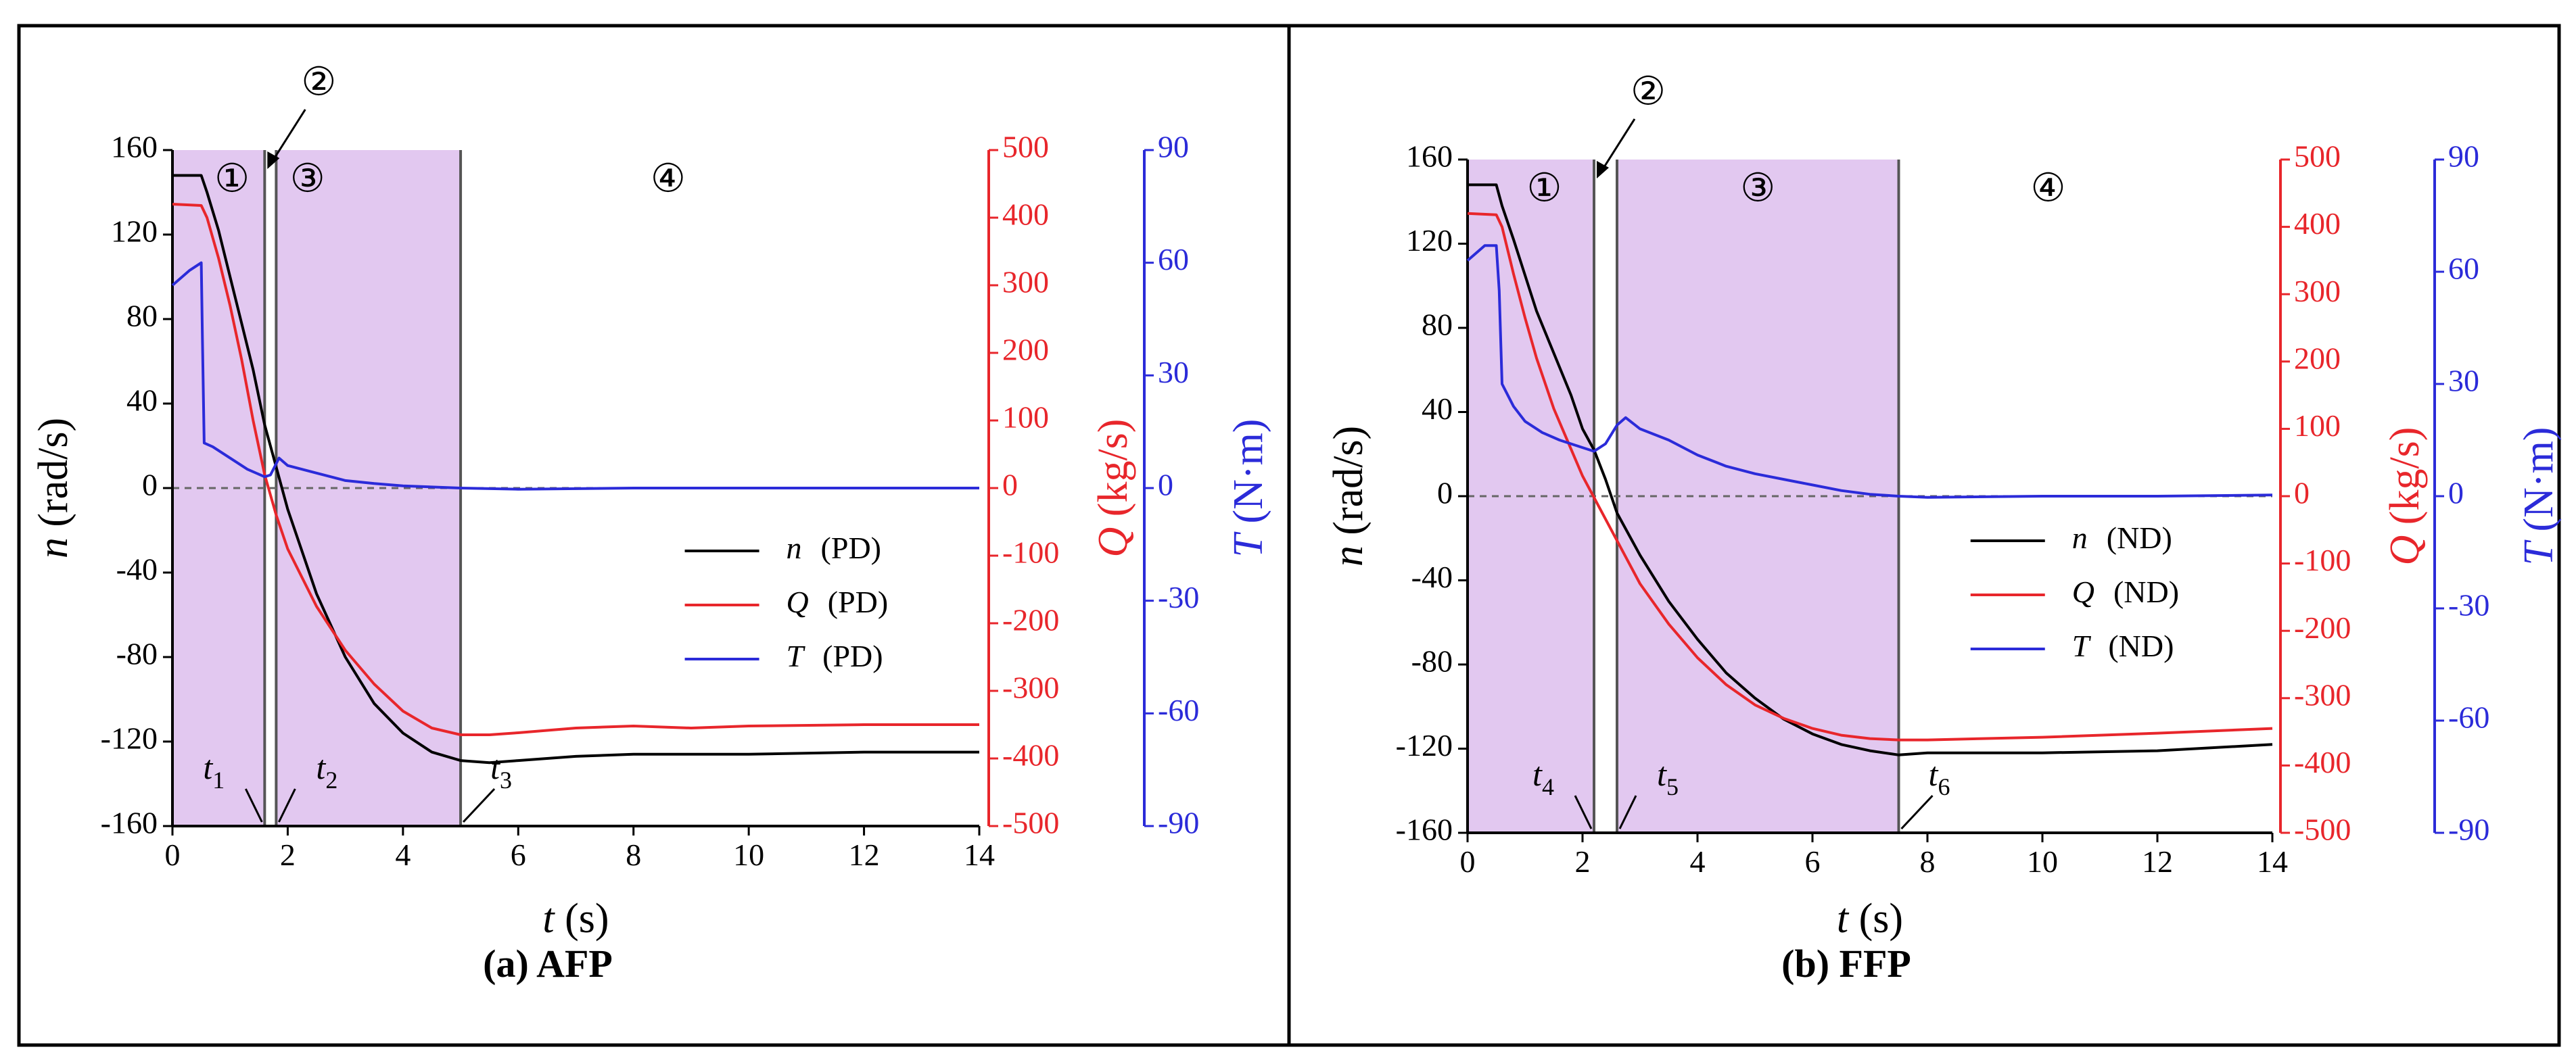 The height and width of the screenshot is (1064, 2576). I want to click on panel-a-t-tick-label: -60, so click(1178, 710).